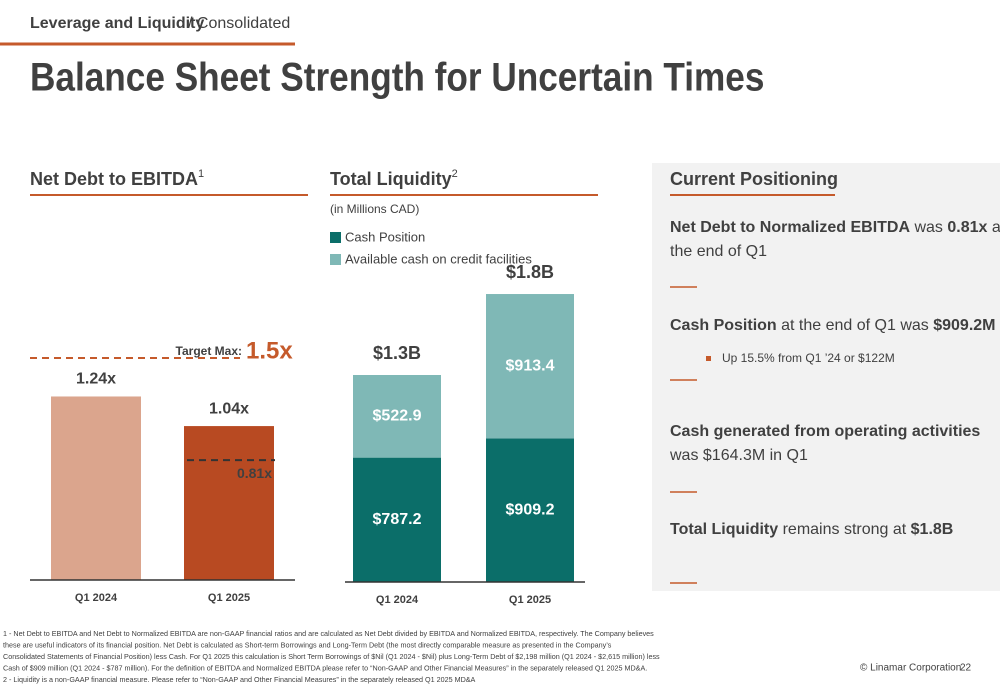 The image size is (1000, 685). I want to click on segment-label: $909.2, so click(530, 509).